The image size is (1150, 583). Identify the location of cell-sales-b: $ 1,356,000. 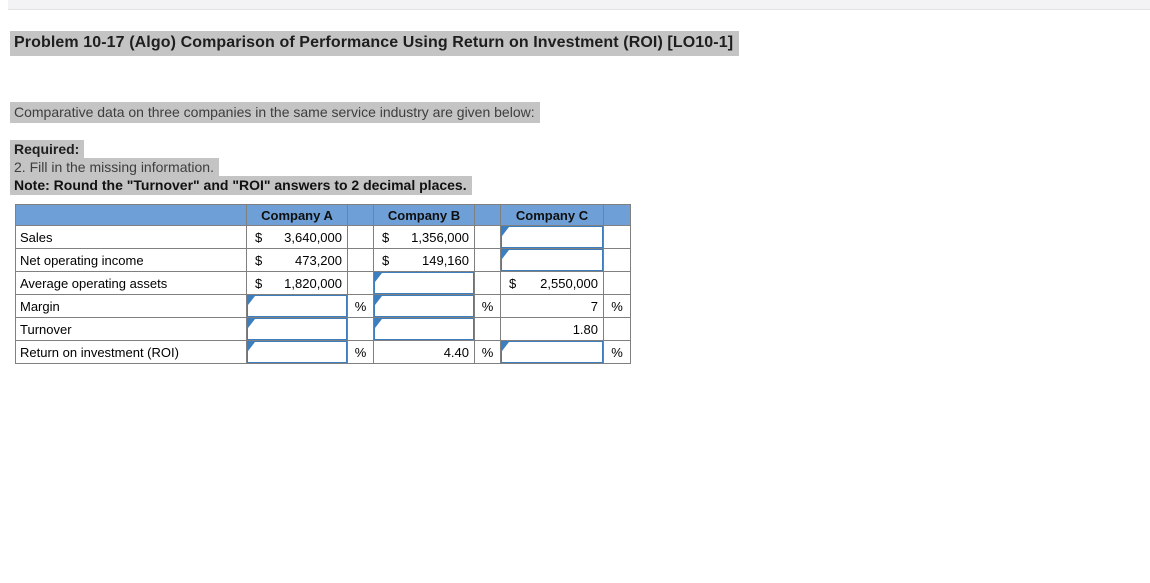
(424, 237).